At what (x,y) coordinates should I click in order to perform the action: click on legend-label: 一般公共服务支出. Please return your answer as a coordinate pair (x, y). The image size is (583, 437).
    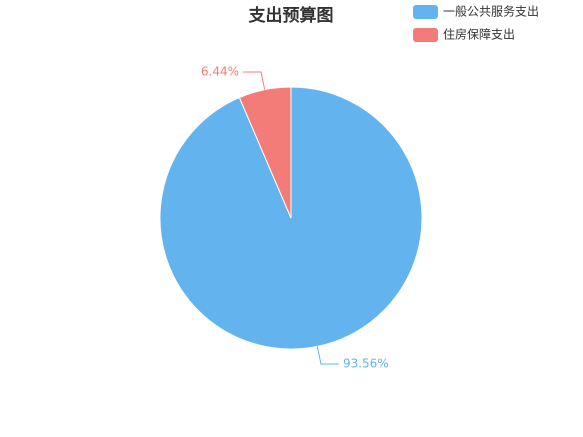
    Looking at the image, I should click on (491, 11).